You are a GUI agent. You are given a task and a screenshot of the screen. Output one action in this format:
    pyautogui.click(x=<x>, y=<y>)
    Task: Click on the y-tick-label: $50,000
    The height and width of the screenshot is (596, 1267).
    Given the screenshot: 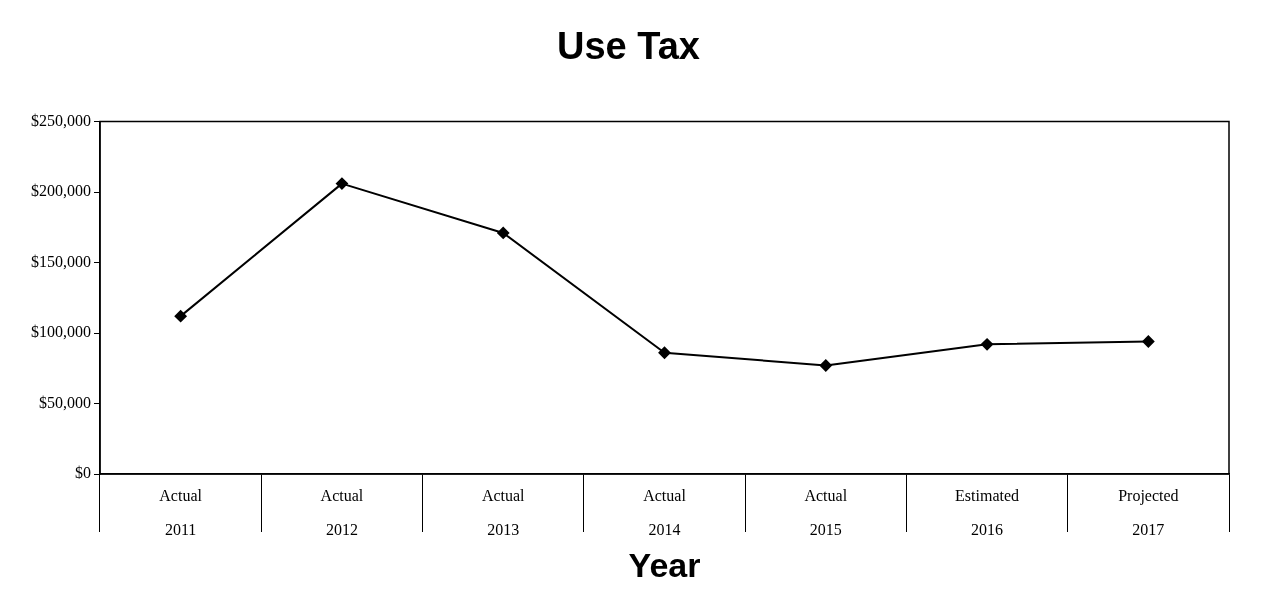 What is the action you would take?
    pyautogui.click(x=65, y=402)
    